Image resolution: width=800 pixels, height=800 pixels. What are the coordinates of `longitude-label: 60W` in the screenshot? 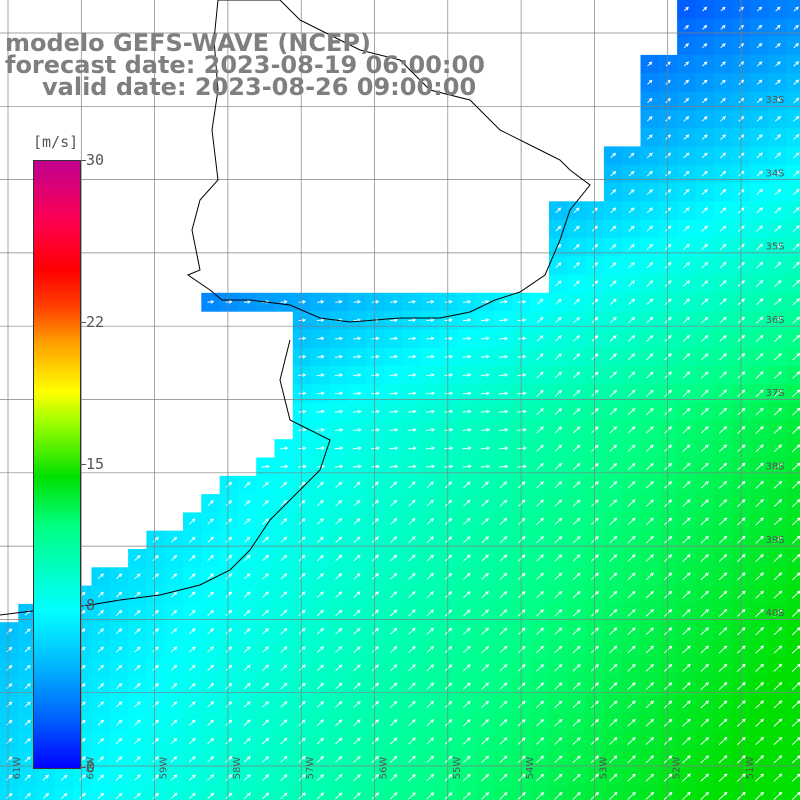 It's located at (90, 768).